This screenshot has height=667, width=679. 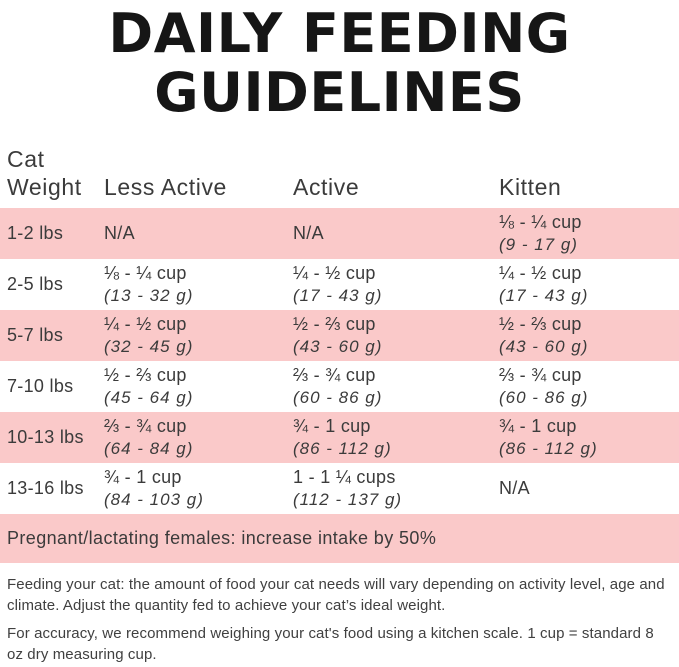 I want to click on cell-less-active: ¾ - 1 cup (84 - 103 g), so click(x=198, y=488).